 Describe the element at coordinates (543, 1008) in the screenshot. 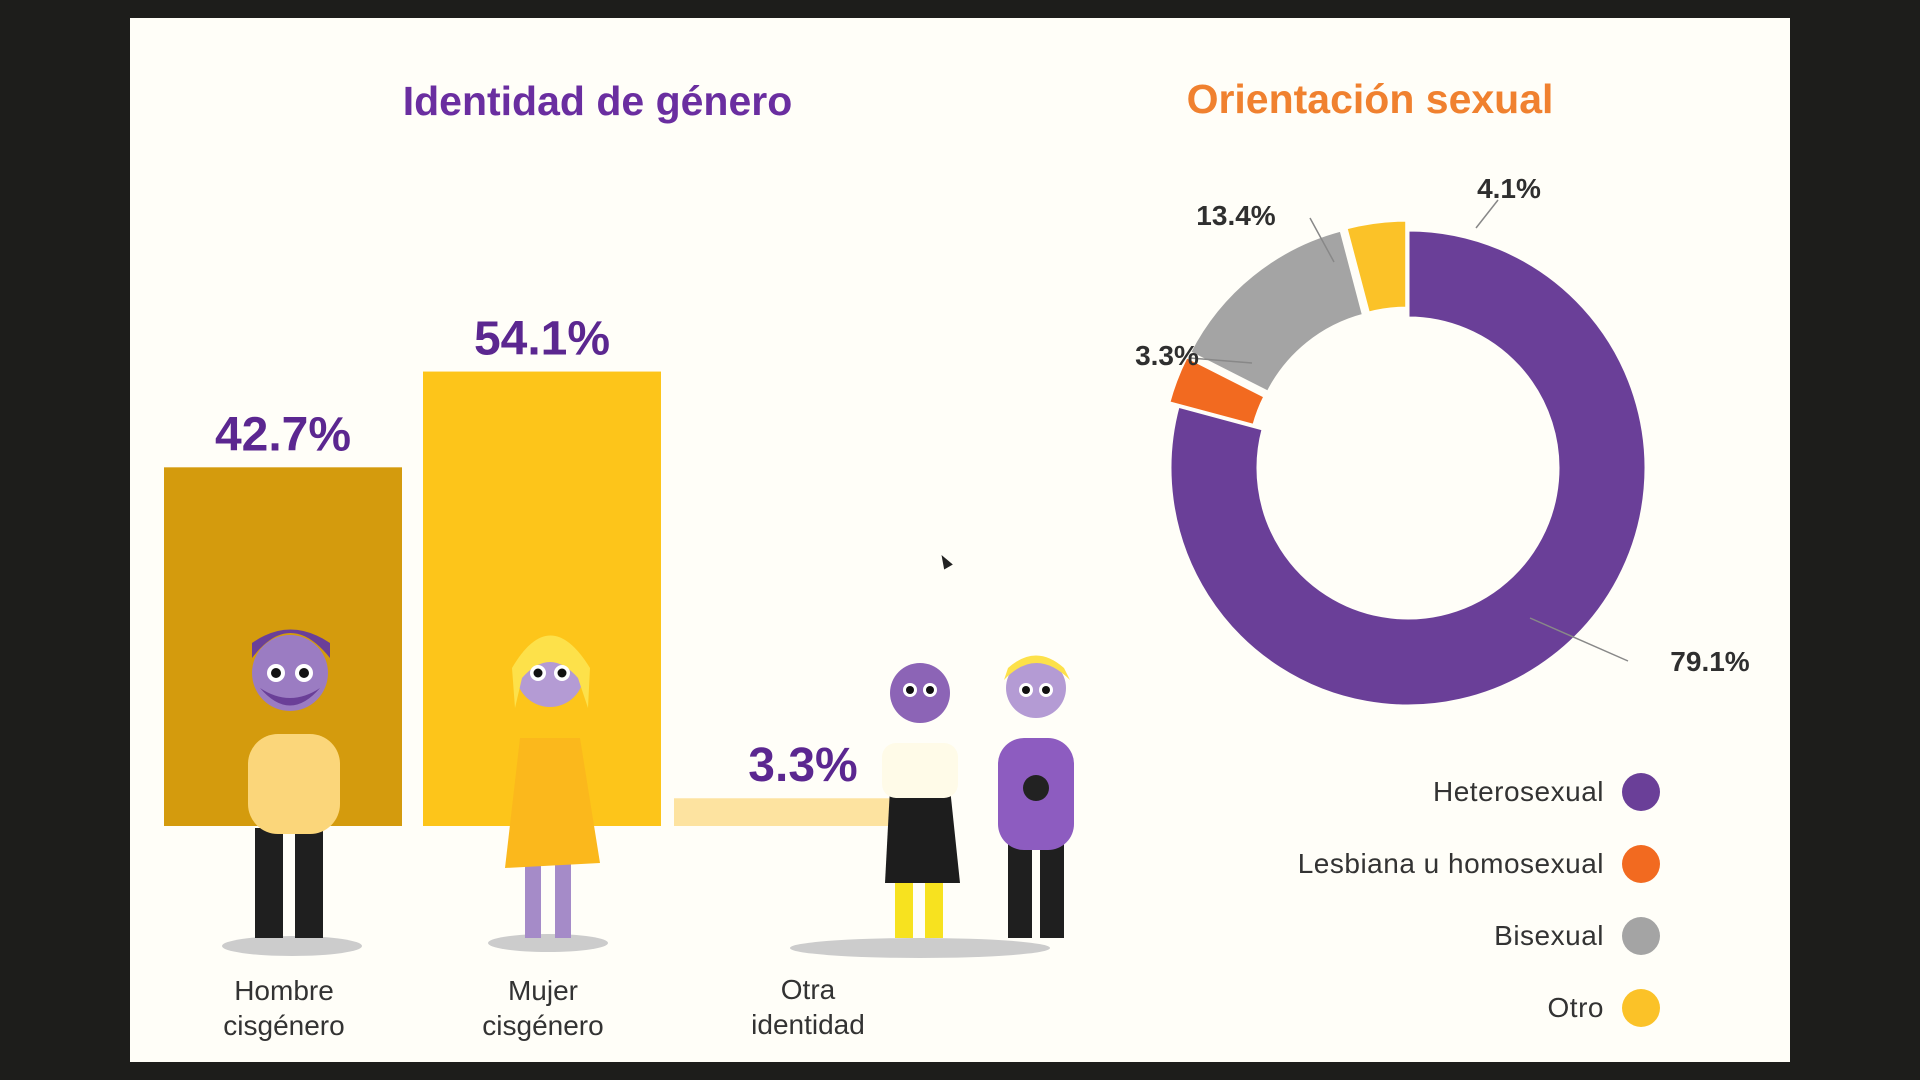

I see `category-label-woman: Mujer cisgénero` at that location.